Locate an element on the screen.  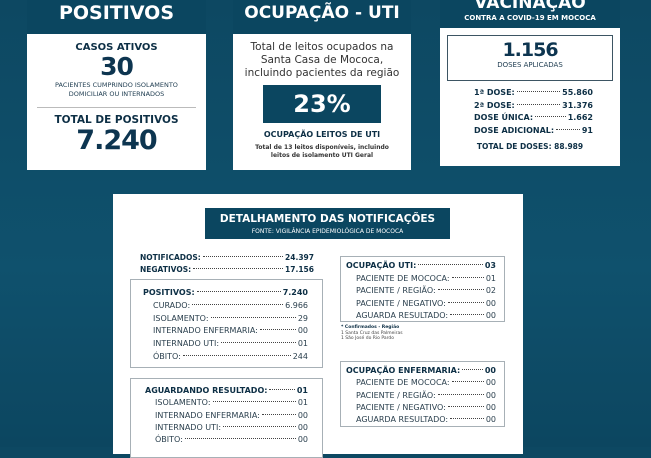
list-row: PACIENTE / REGIÃO: 02 is located at coordinates (421, 291).